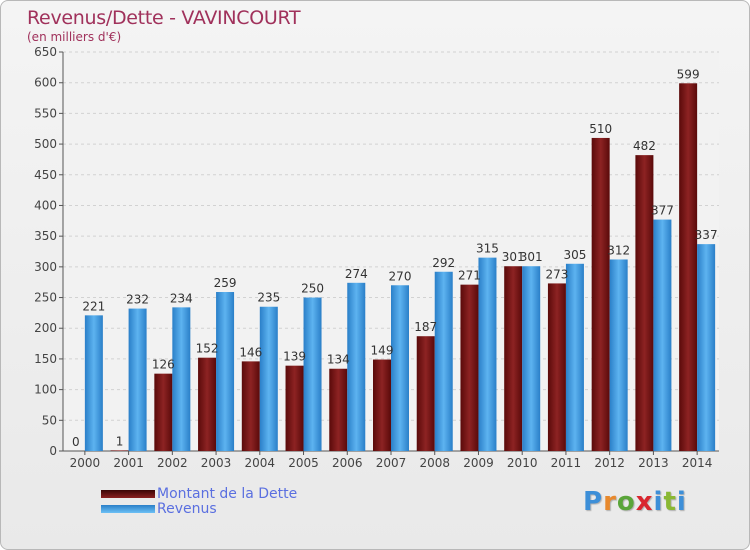  I want to click on x-tick-label: 2008, so click(434, 463).